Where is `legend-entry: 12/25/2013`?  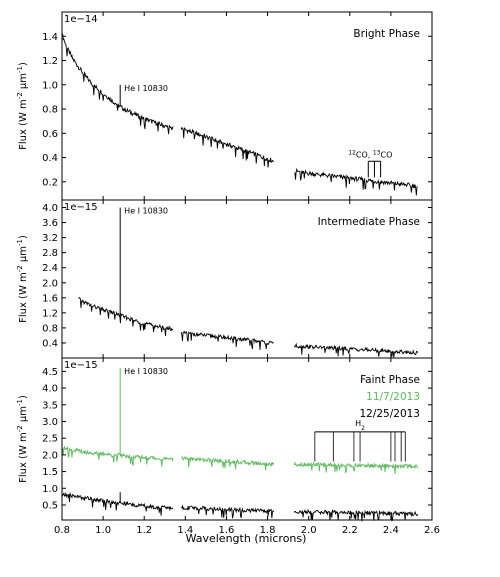 legend-entry: 12/25/2013 is located at coordinates (389, 414).